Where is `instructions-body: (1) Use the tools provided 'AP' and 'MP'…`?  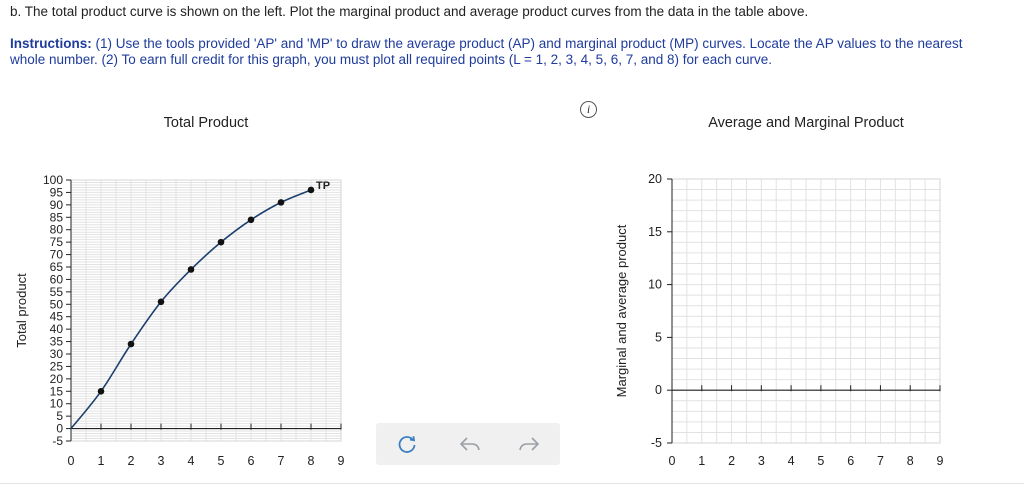 instructions-body: (1) Use the tools provided 'AP' and 'MP'… is located at coordinates (486, 51).